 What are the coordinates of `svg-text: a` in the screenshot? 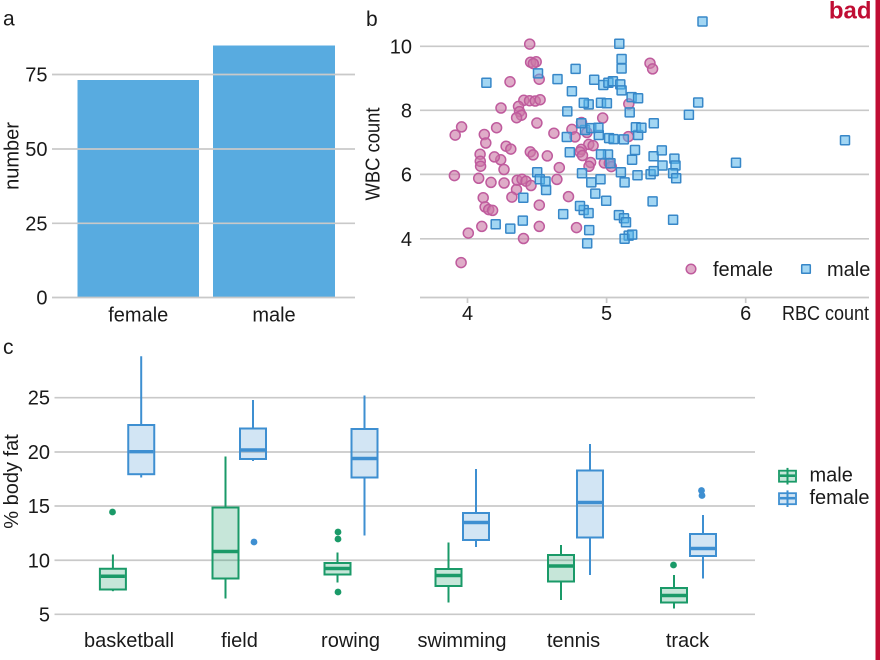 It's located at (9, 19).